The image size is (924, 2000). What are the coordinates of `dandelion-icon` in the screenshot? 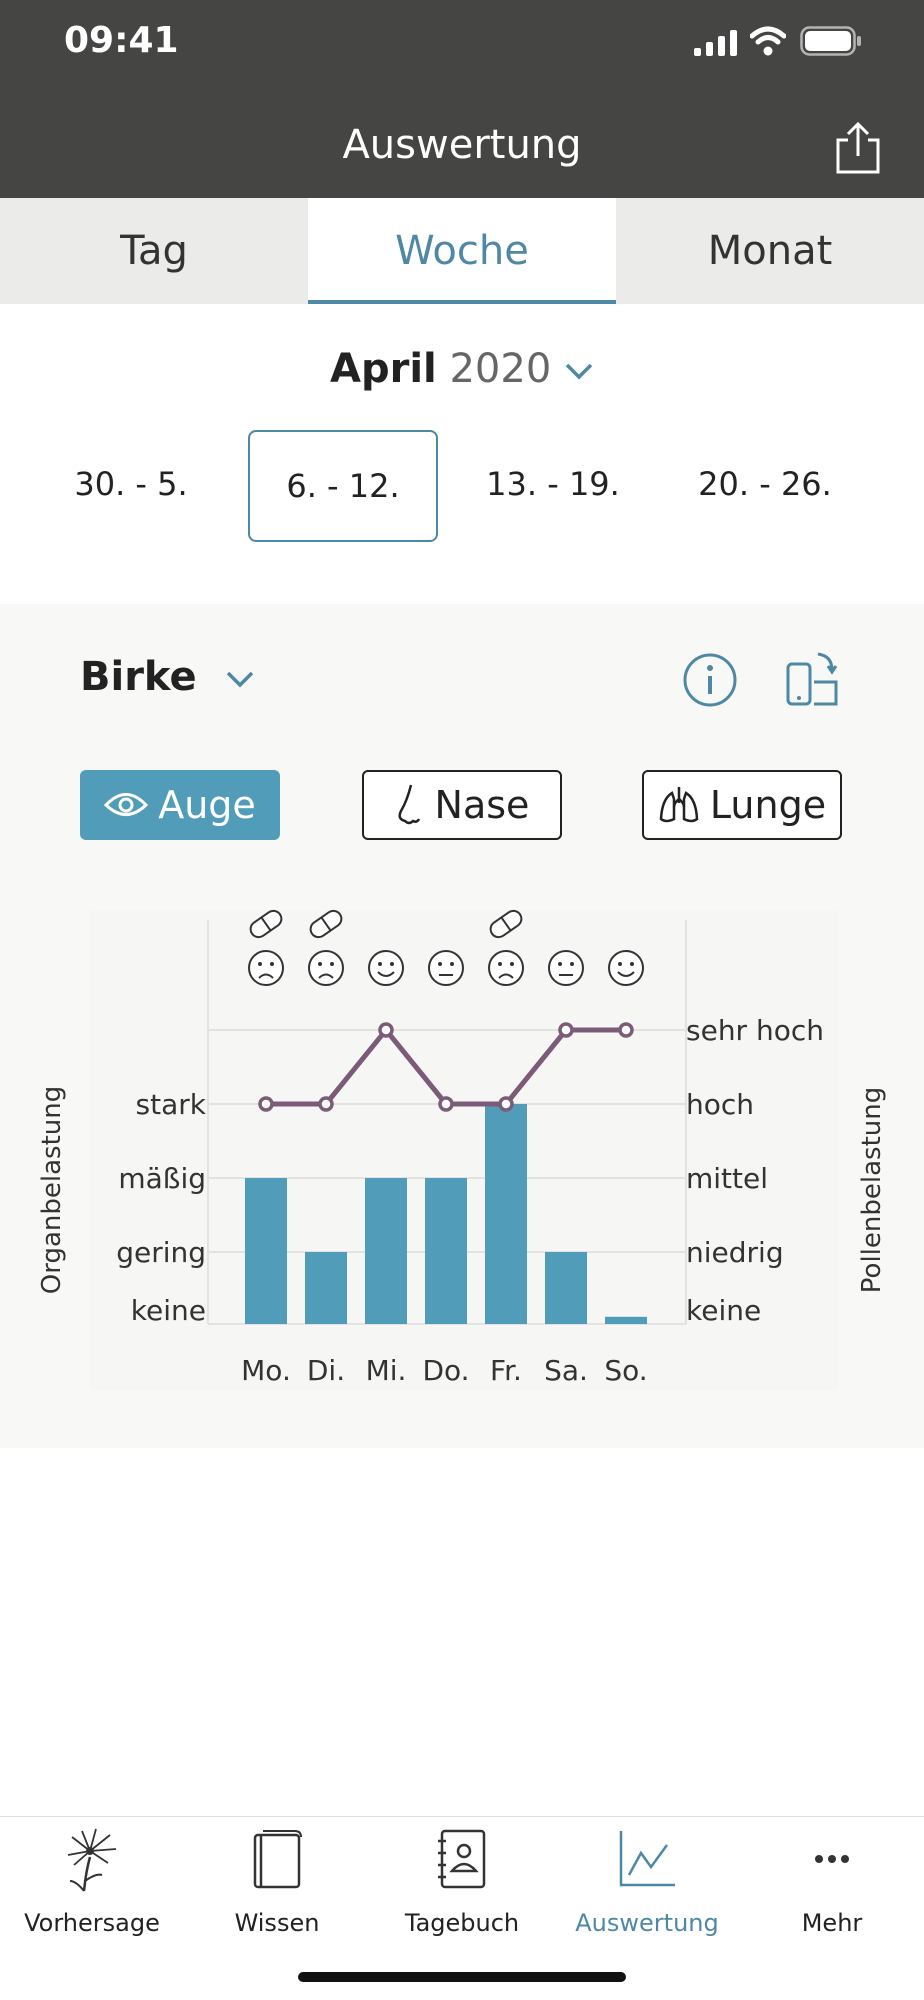 It's located at (92, 1860).